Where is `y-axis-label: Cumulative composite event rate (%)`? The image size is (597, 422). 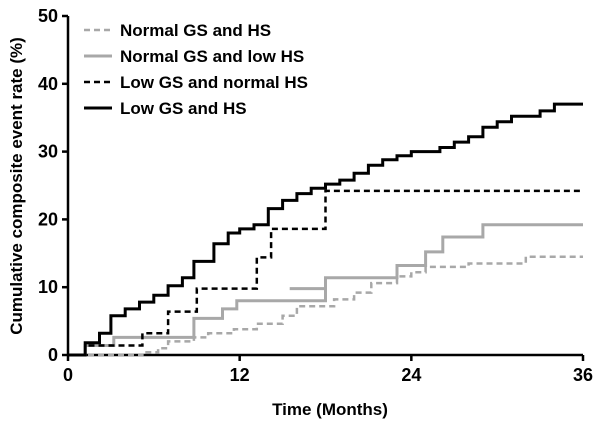 y-axis-label: Cumulative composite event rate (%) is located at coordinates (16, 186).